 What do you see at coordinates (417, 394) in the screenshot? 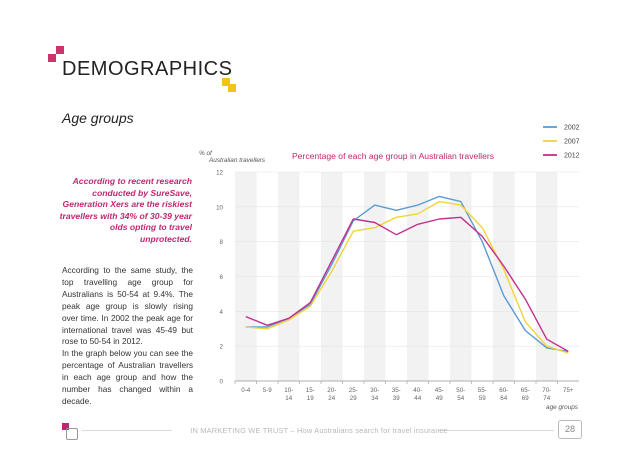
I see `x-tick-label: 40-44` at bounding box center [417, 394].